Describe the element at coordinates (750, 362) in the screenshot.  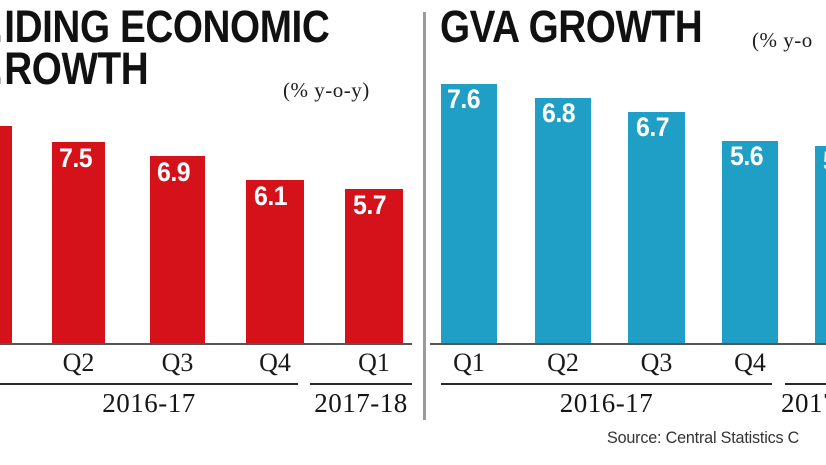
I see `right-cat-label-q4: Q4` at that location.